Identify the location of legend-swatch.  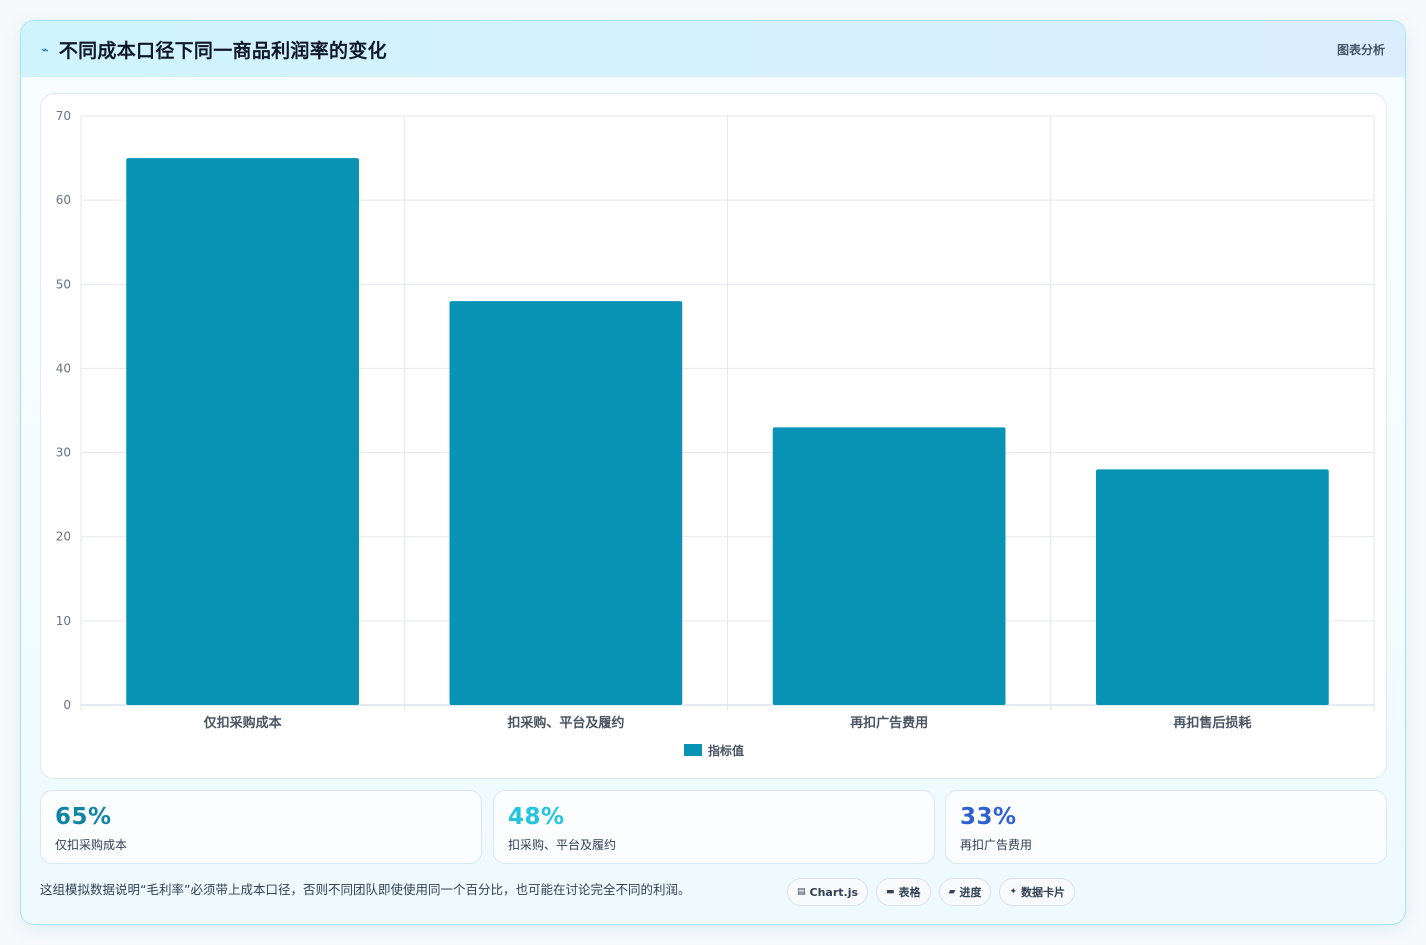
(693, 750).